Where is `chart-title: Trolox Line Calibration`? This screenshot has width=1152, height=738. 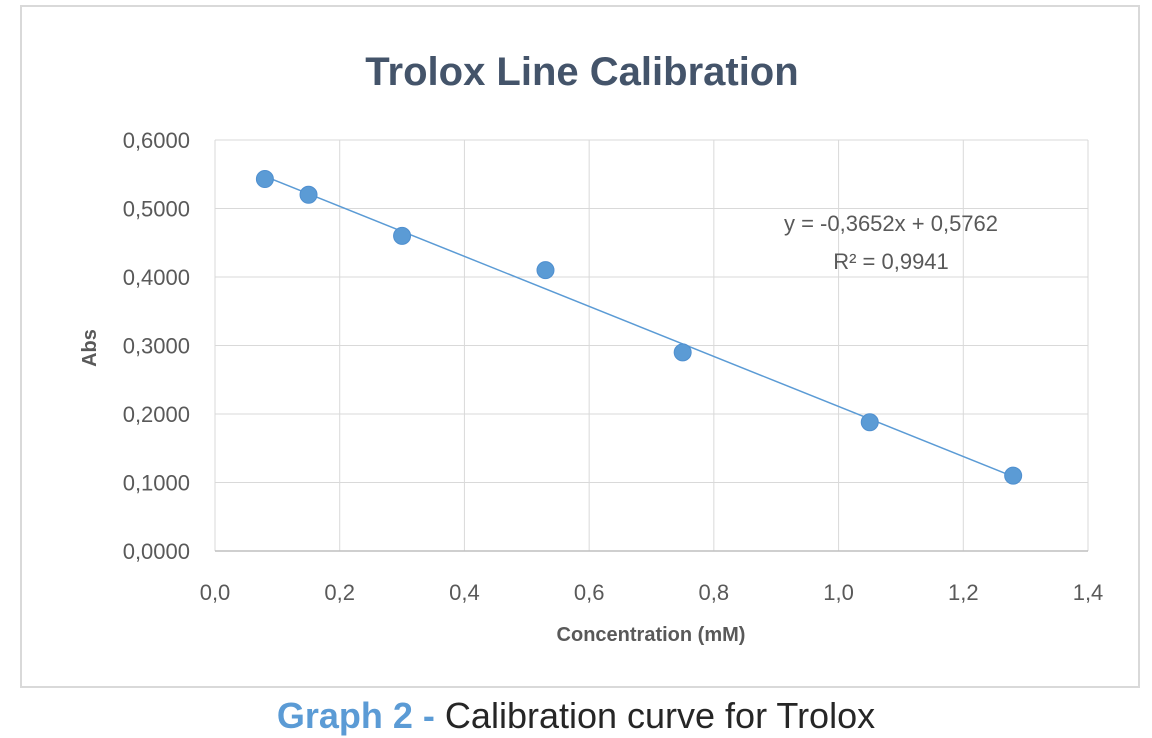 chart-title: Trolox Line Calibration is located at coordinates (581, 72).